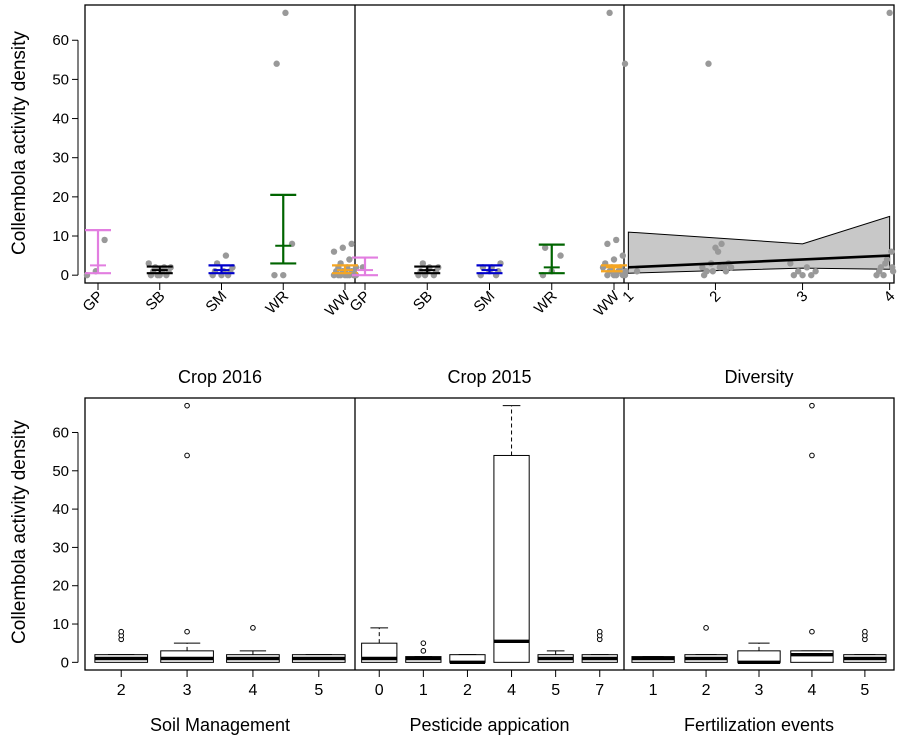  I want to click on y-tick-label-top-2: 20, so click(60, 197).